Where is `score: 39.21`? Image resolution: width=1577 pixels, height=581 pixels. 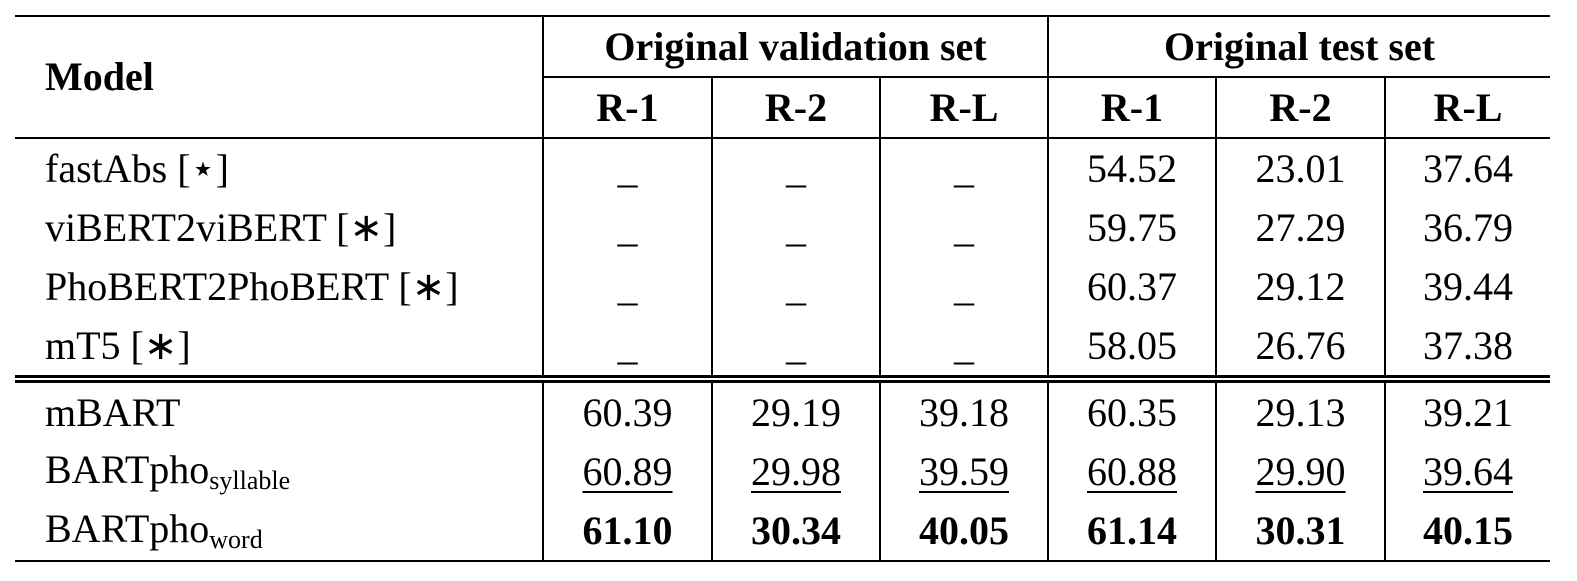 score: 39.21 is located at coordinates (1468, 412).